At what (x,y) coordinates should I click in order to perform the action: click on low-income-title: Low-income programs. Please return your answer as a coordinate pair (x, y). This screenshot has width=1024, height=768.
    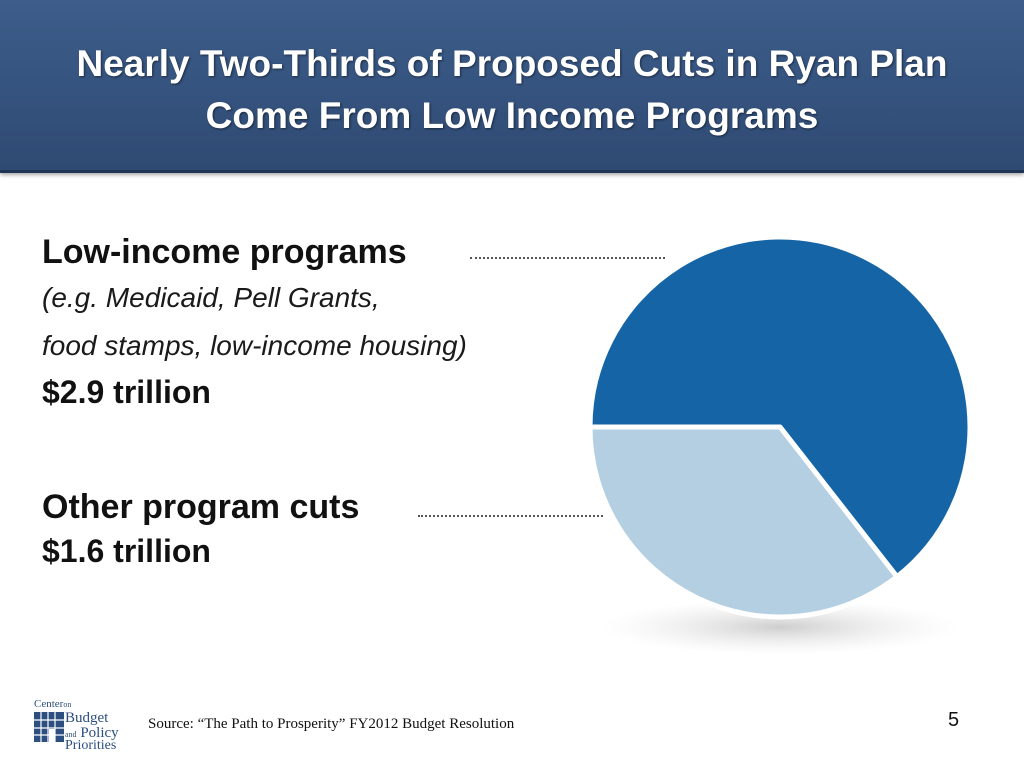
    Looking at the image, I should click on (224, 252).